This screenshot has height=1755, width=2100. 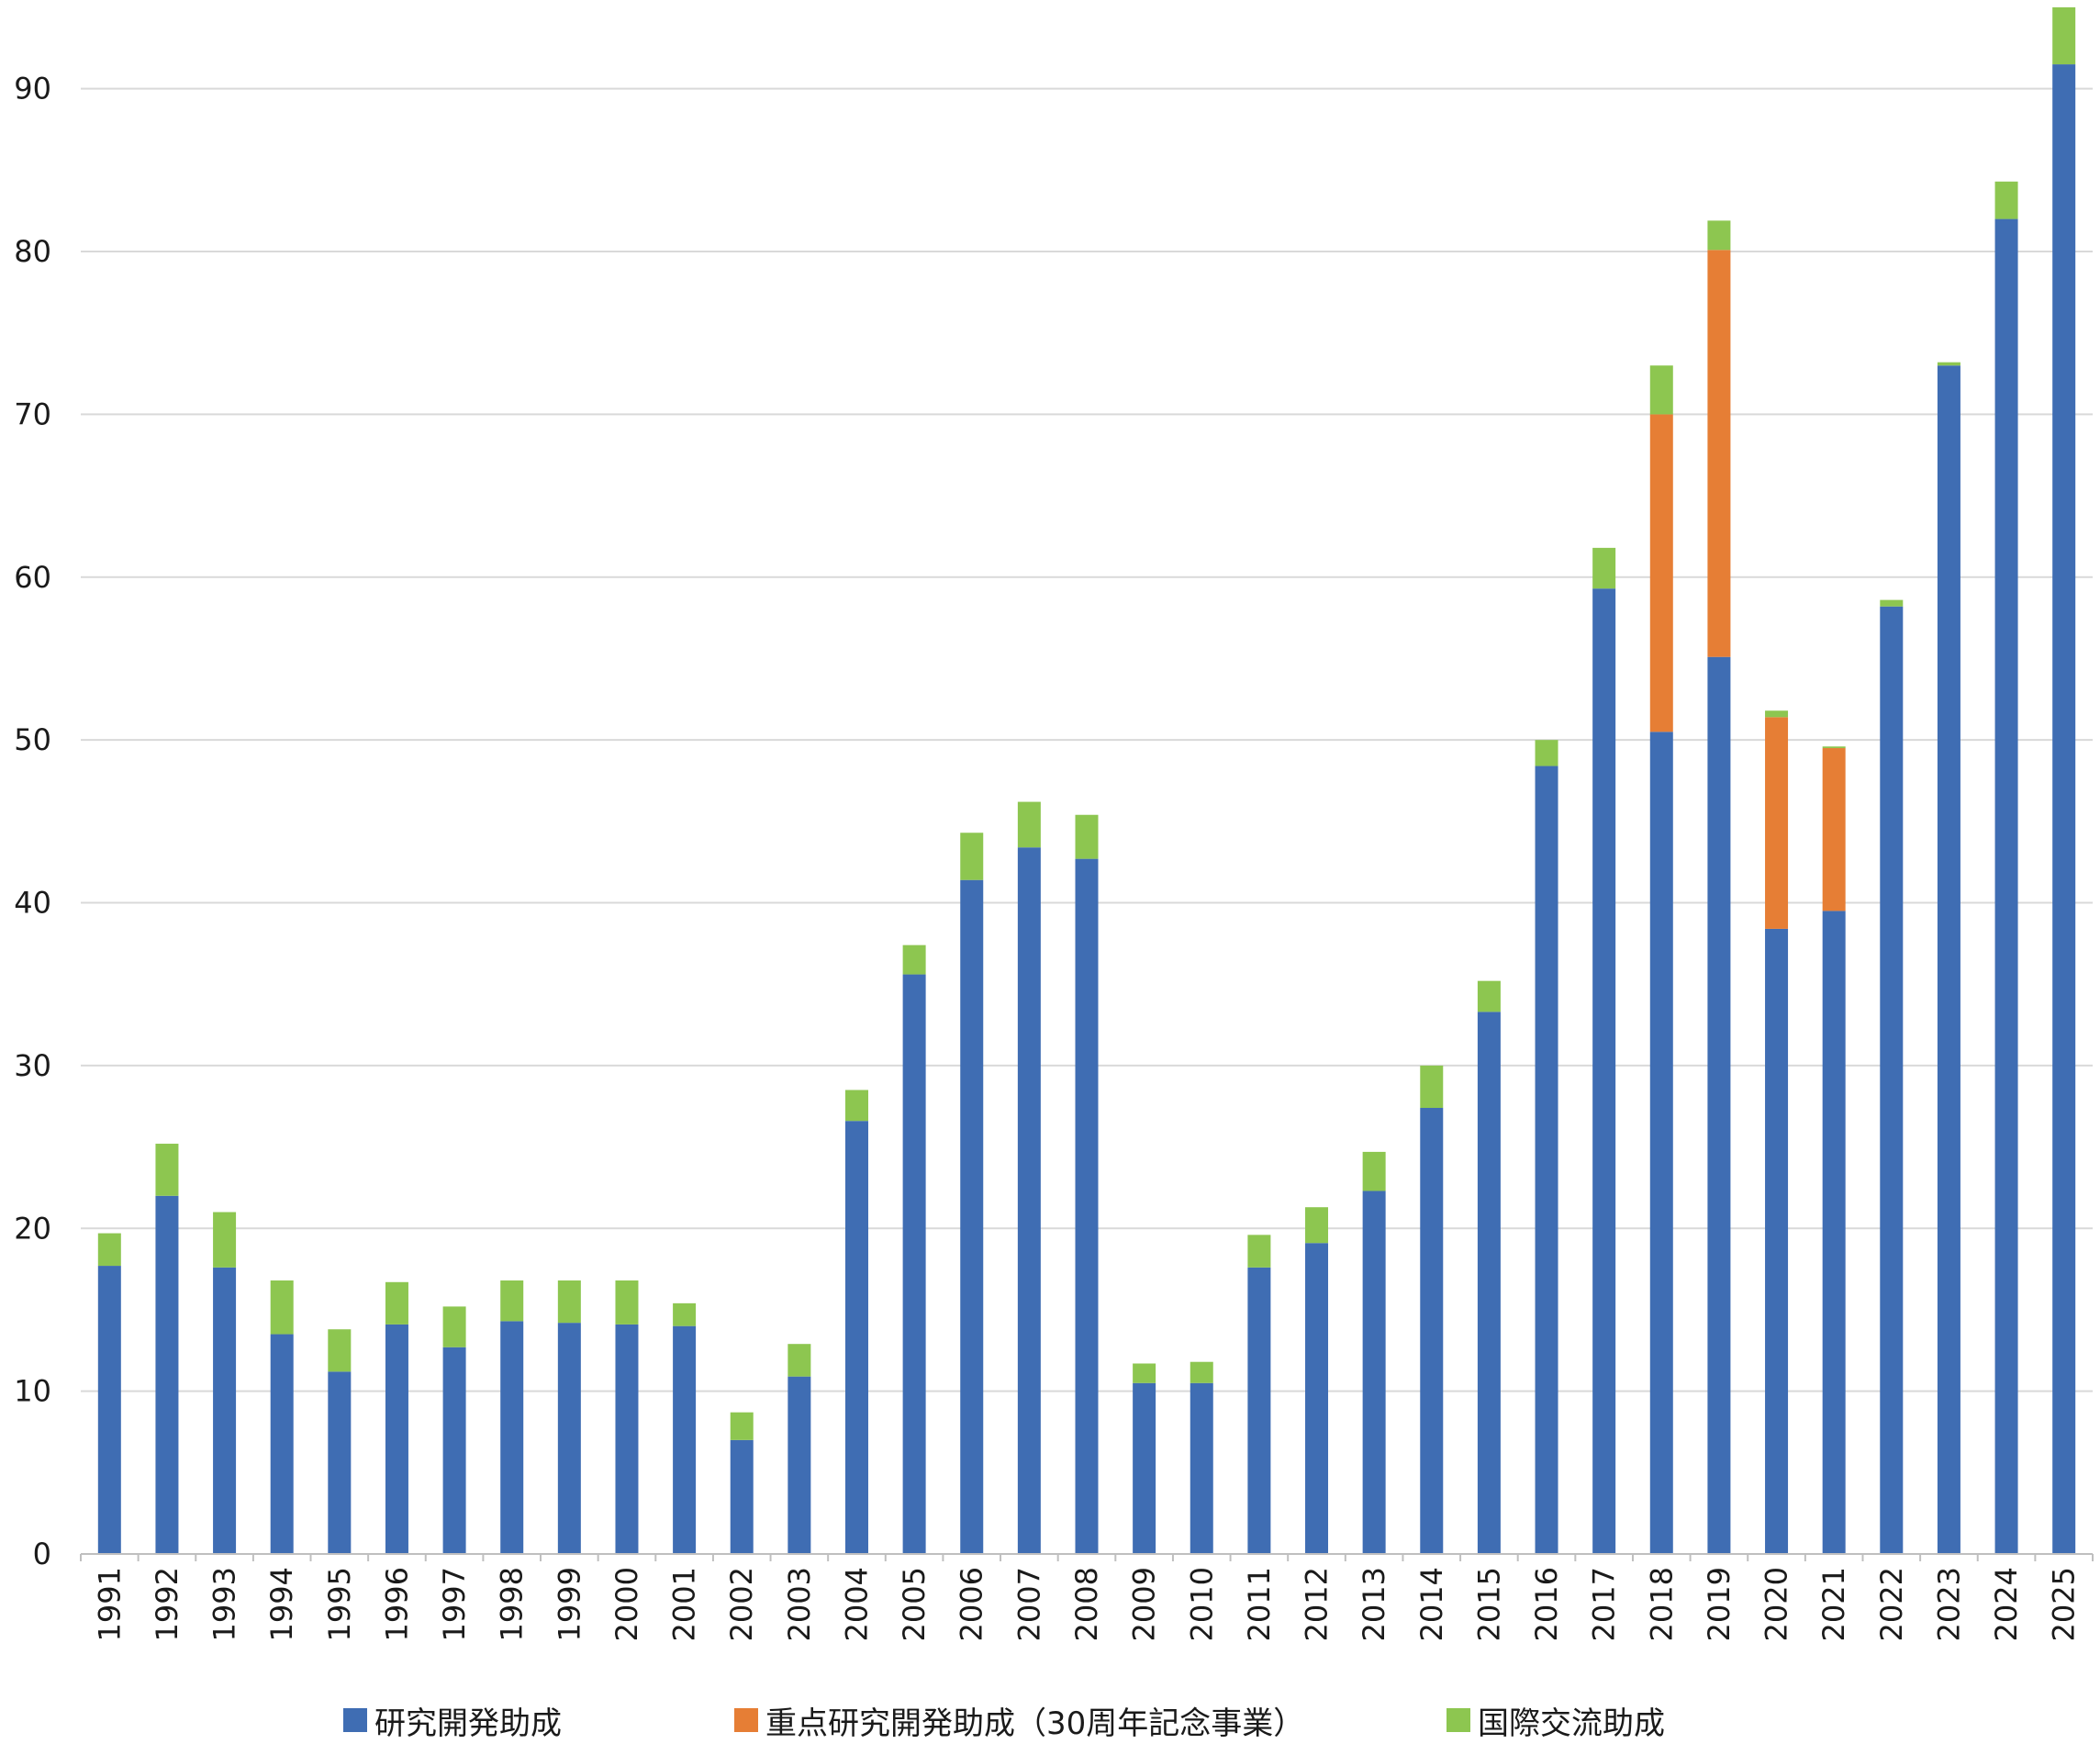 I want to click on x-tick-label-2014: 2014, so click(x=1431, y=1604).